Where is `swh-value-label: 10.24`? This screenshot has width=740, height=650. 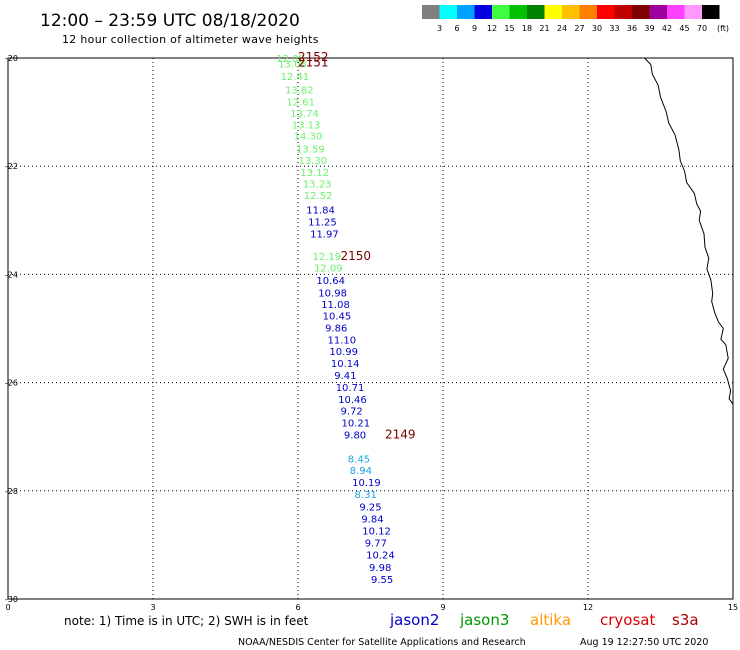
swh-value-label: 10.24 is located at coordinates (380, 556).